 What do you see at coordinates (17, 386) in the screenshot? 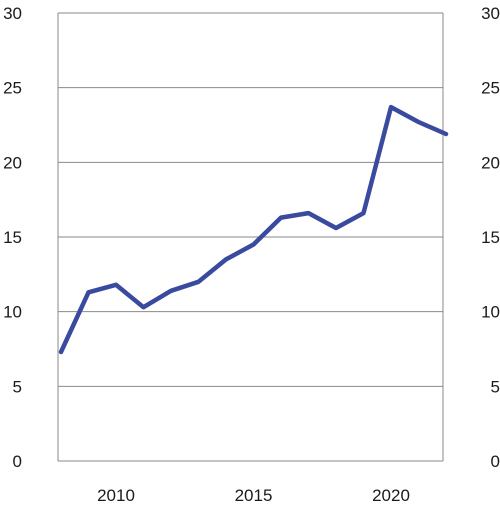
I see `y-tick-label-left: 5` at bounding box center [17, 386].